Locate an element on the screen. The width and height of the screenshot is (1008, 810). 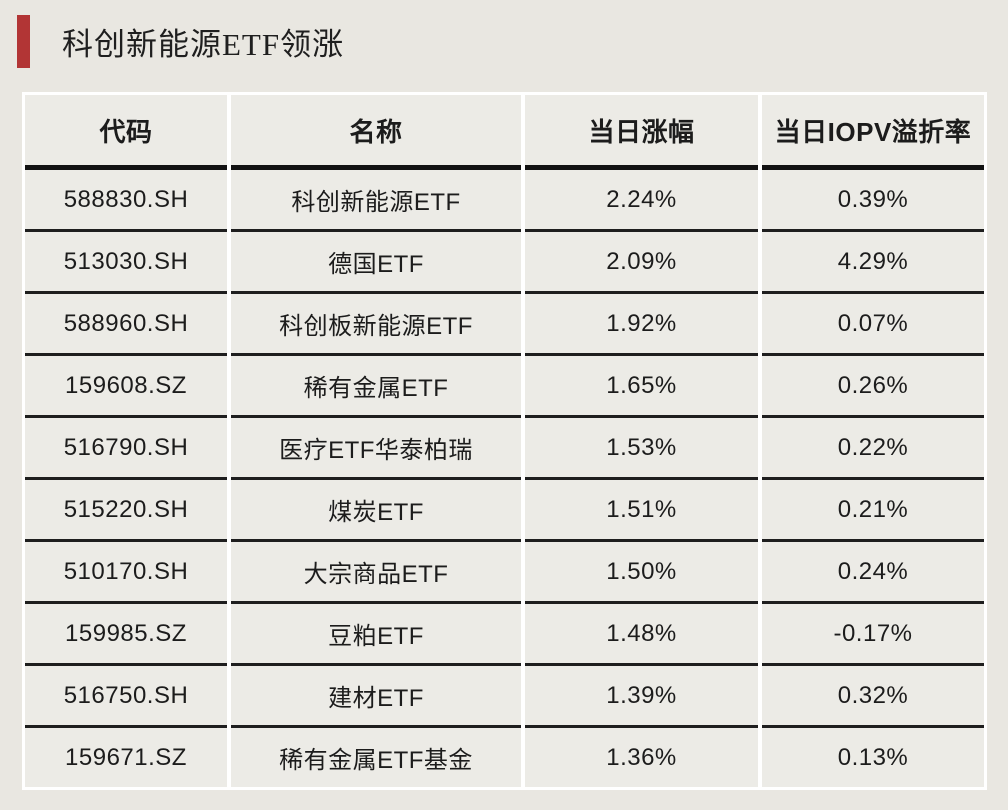
cell-name: 科创新能源ETF is located at coordinates (376, 201).